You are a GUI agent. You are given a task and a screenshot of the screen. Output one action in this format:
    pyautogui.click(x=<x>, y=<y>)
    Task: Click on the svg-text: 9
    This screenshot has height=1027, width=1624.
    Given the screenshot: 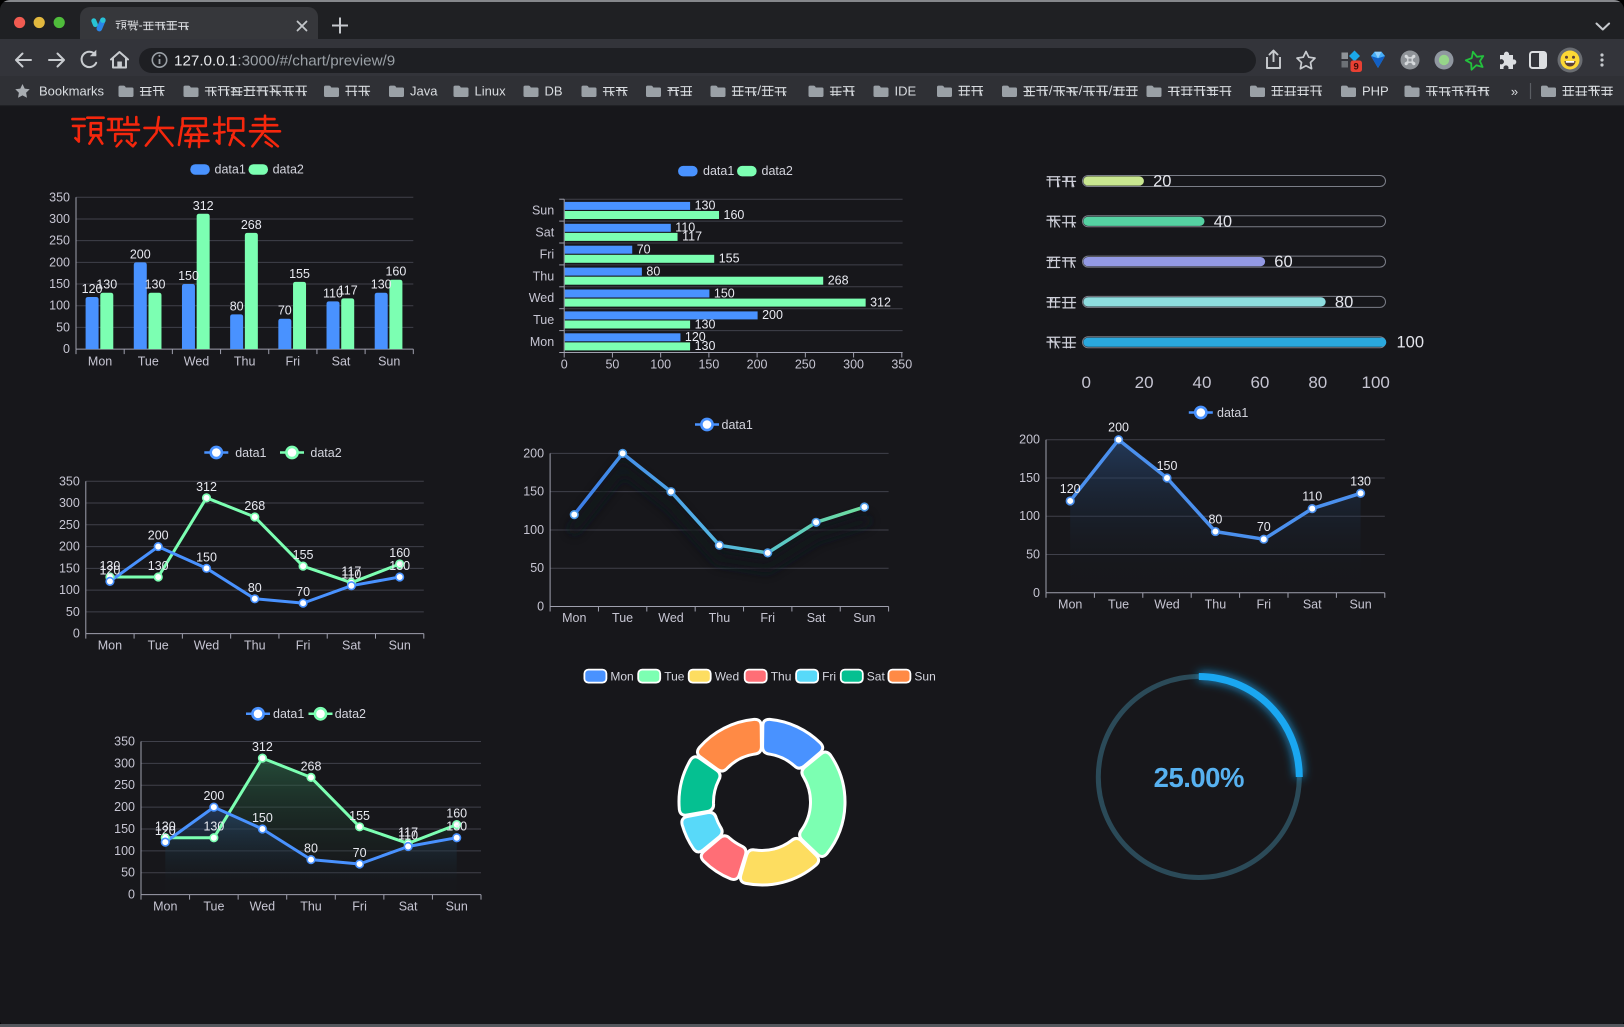 What is the action you would take?
    pyautogui.click(x=1356, y=67)
    